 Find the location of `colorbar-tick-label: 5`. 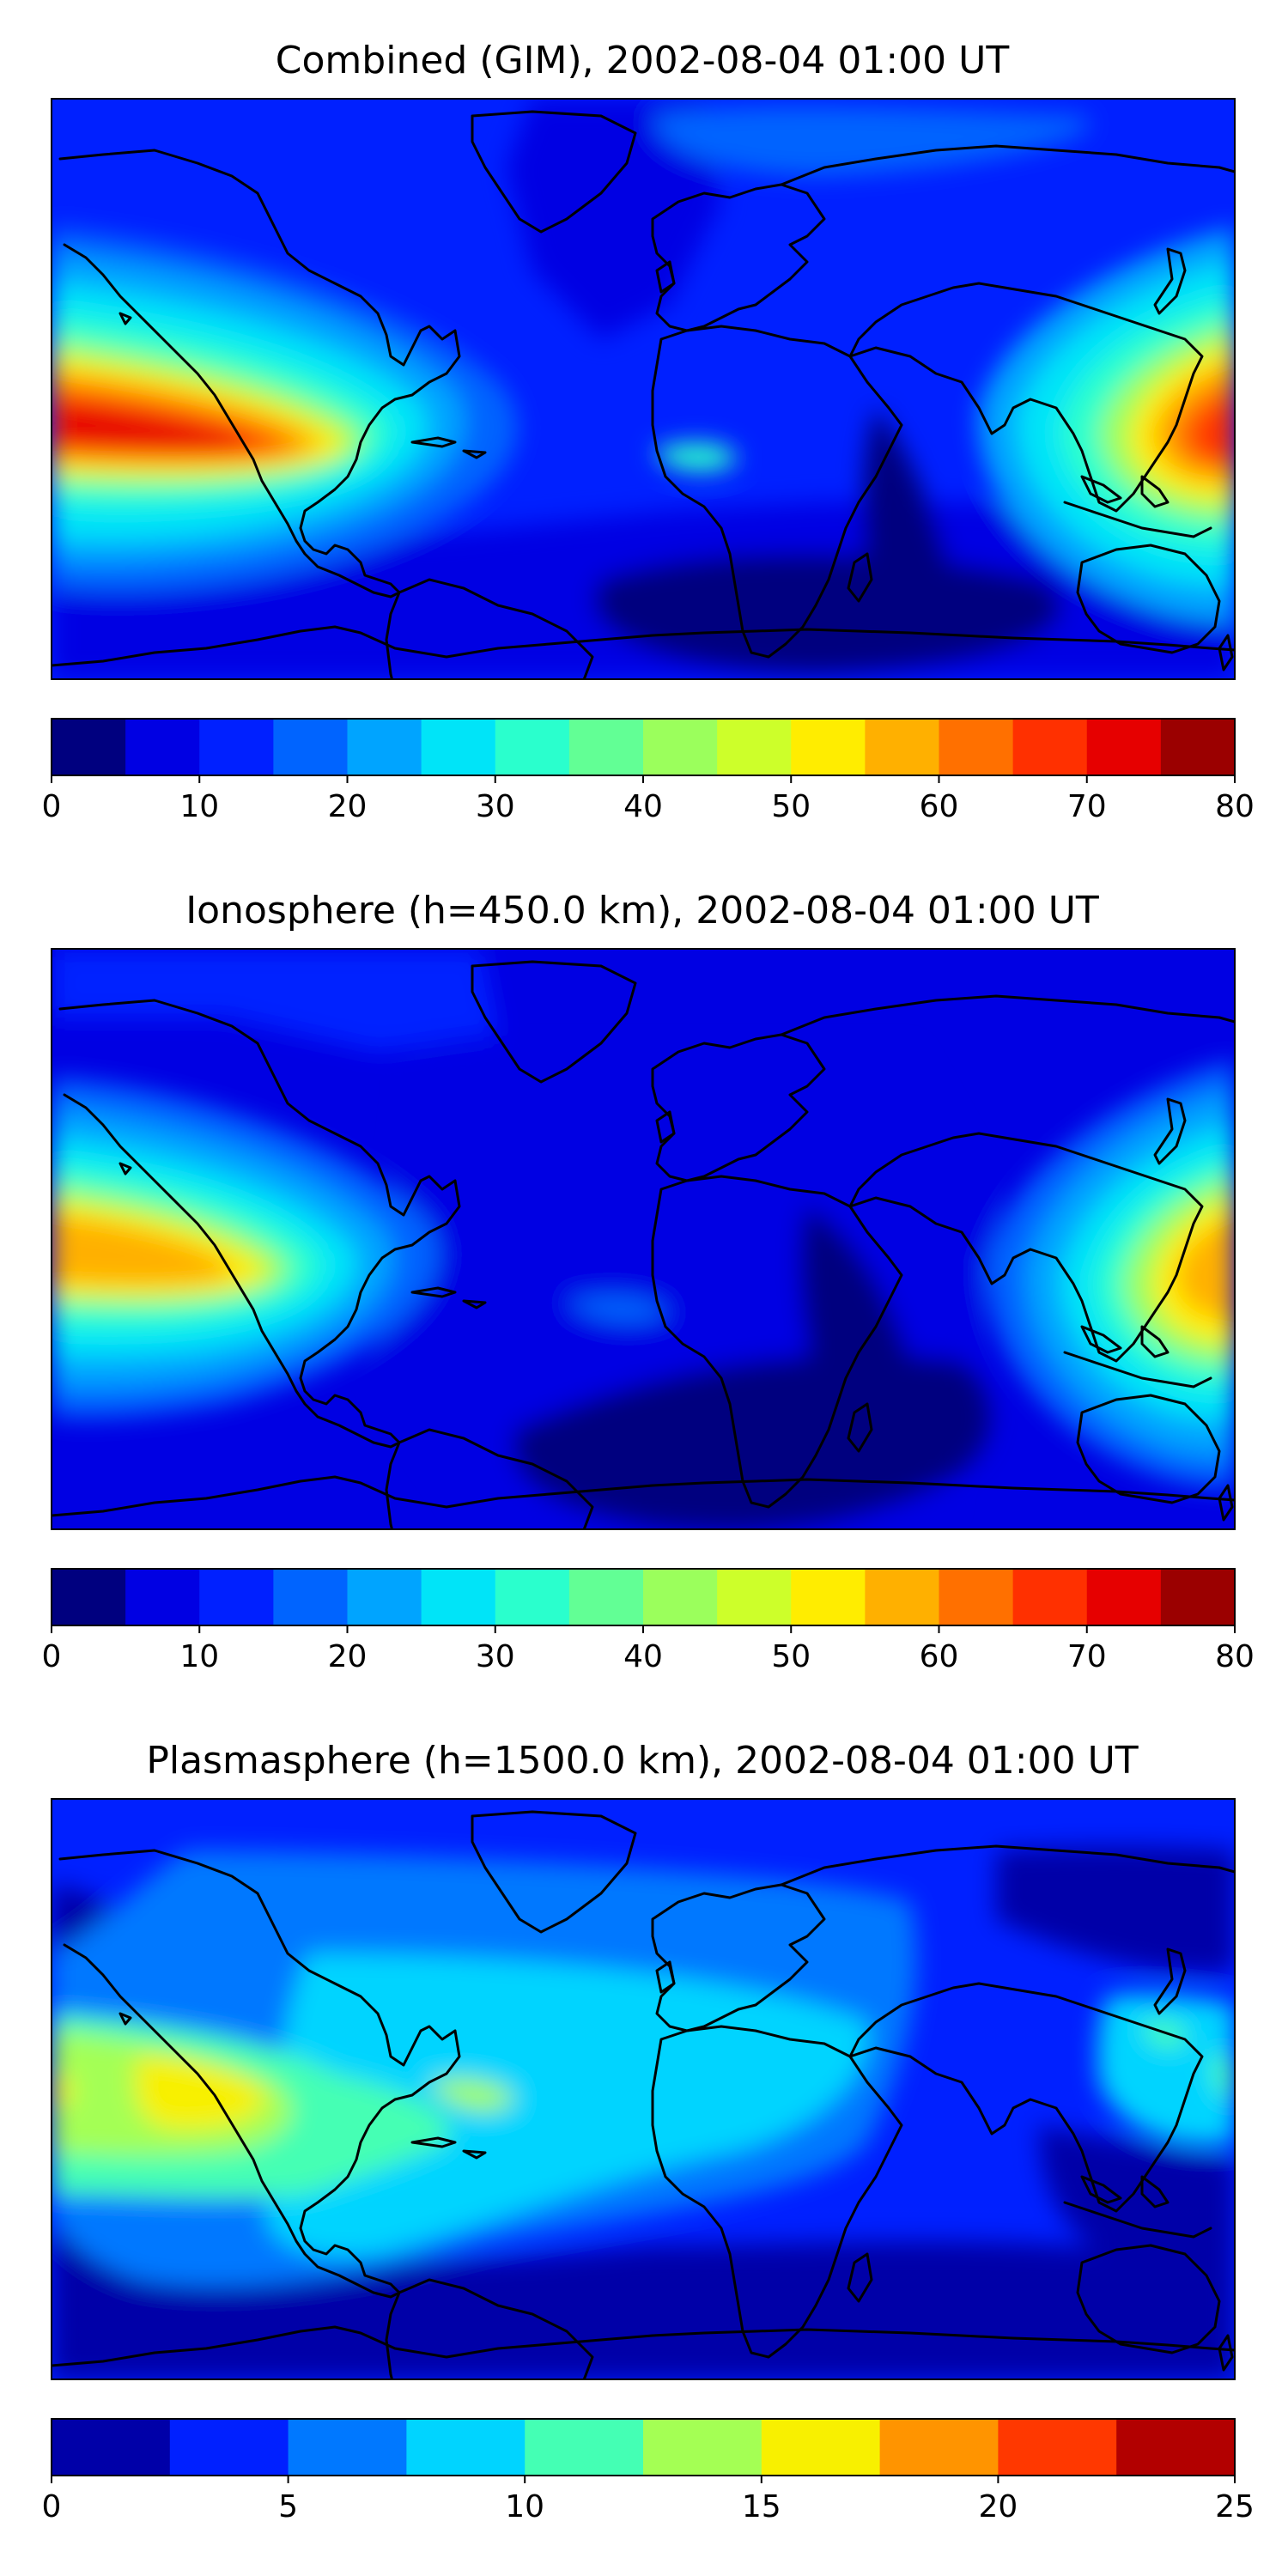

colorbar-tick-label: 5 is located at coordinates (288, 2507).